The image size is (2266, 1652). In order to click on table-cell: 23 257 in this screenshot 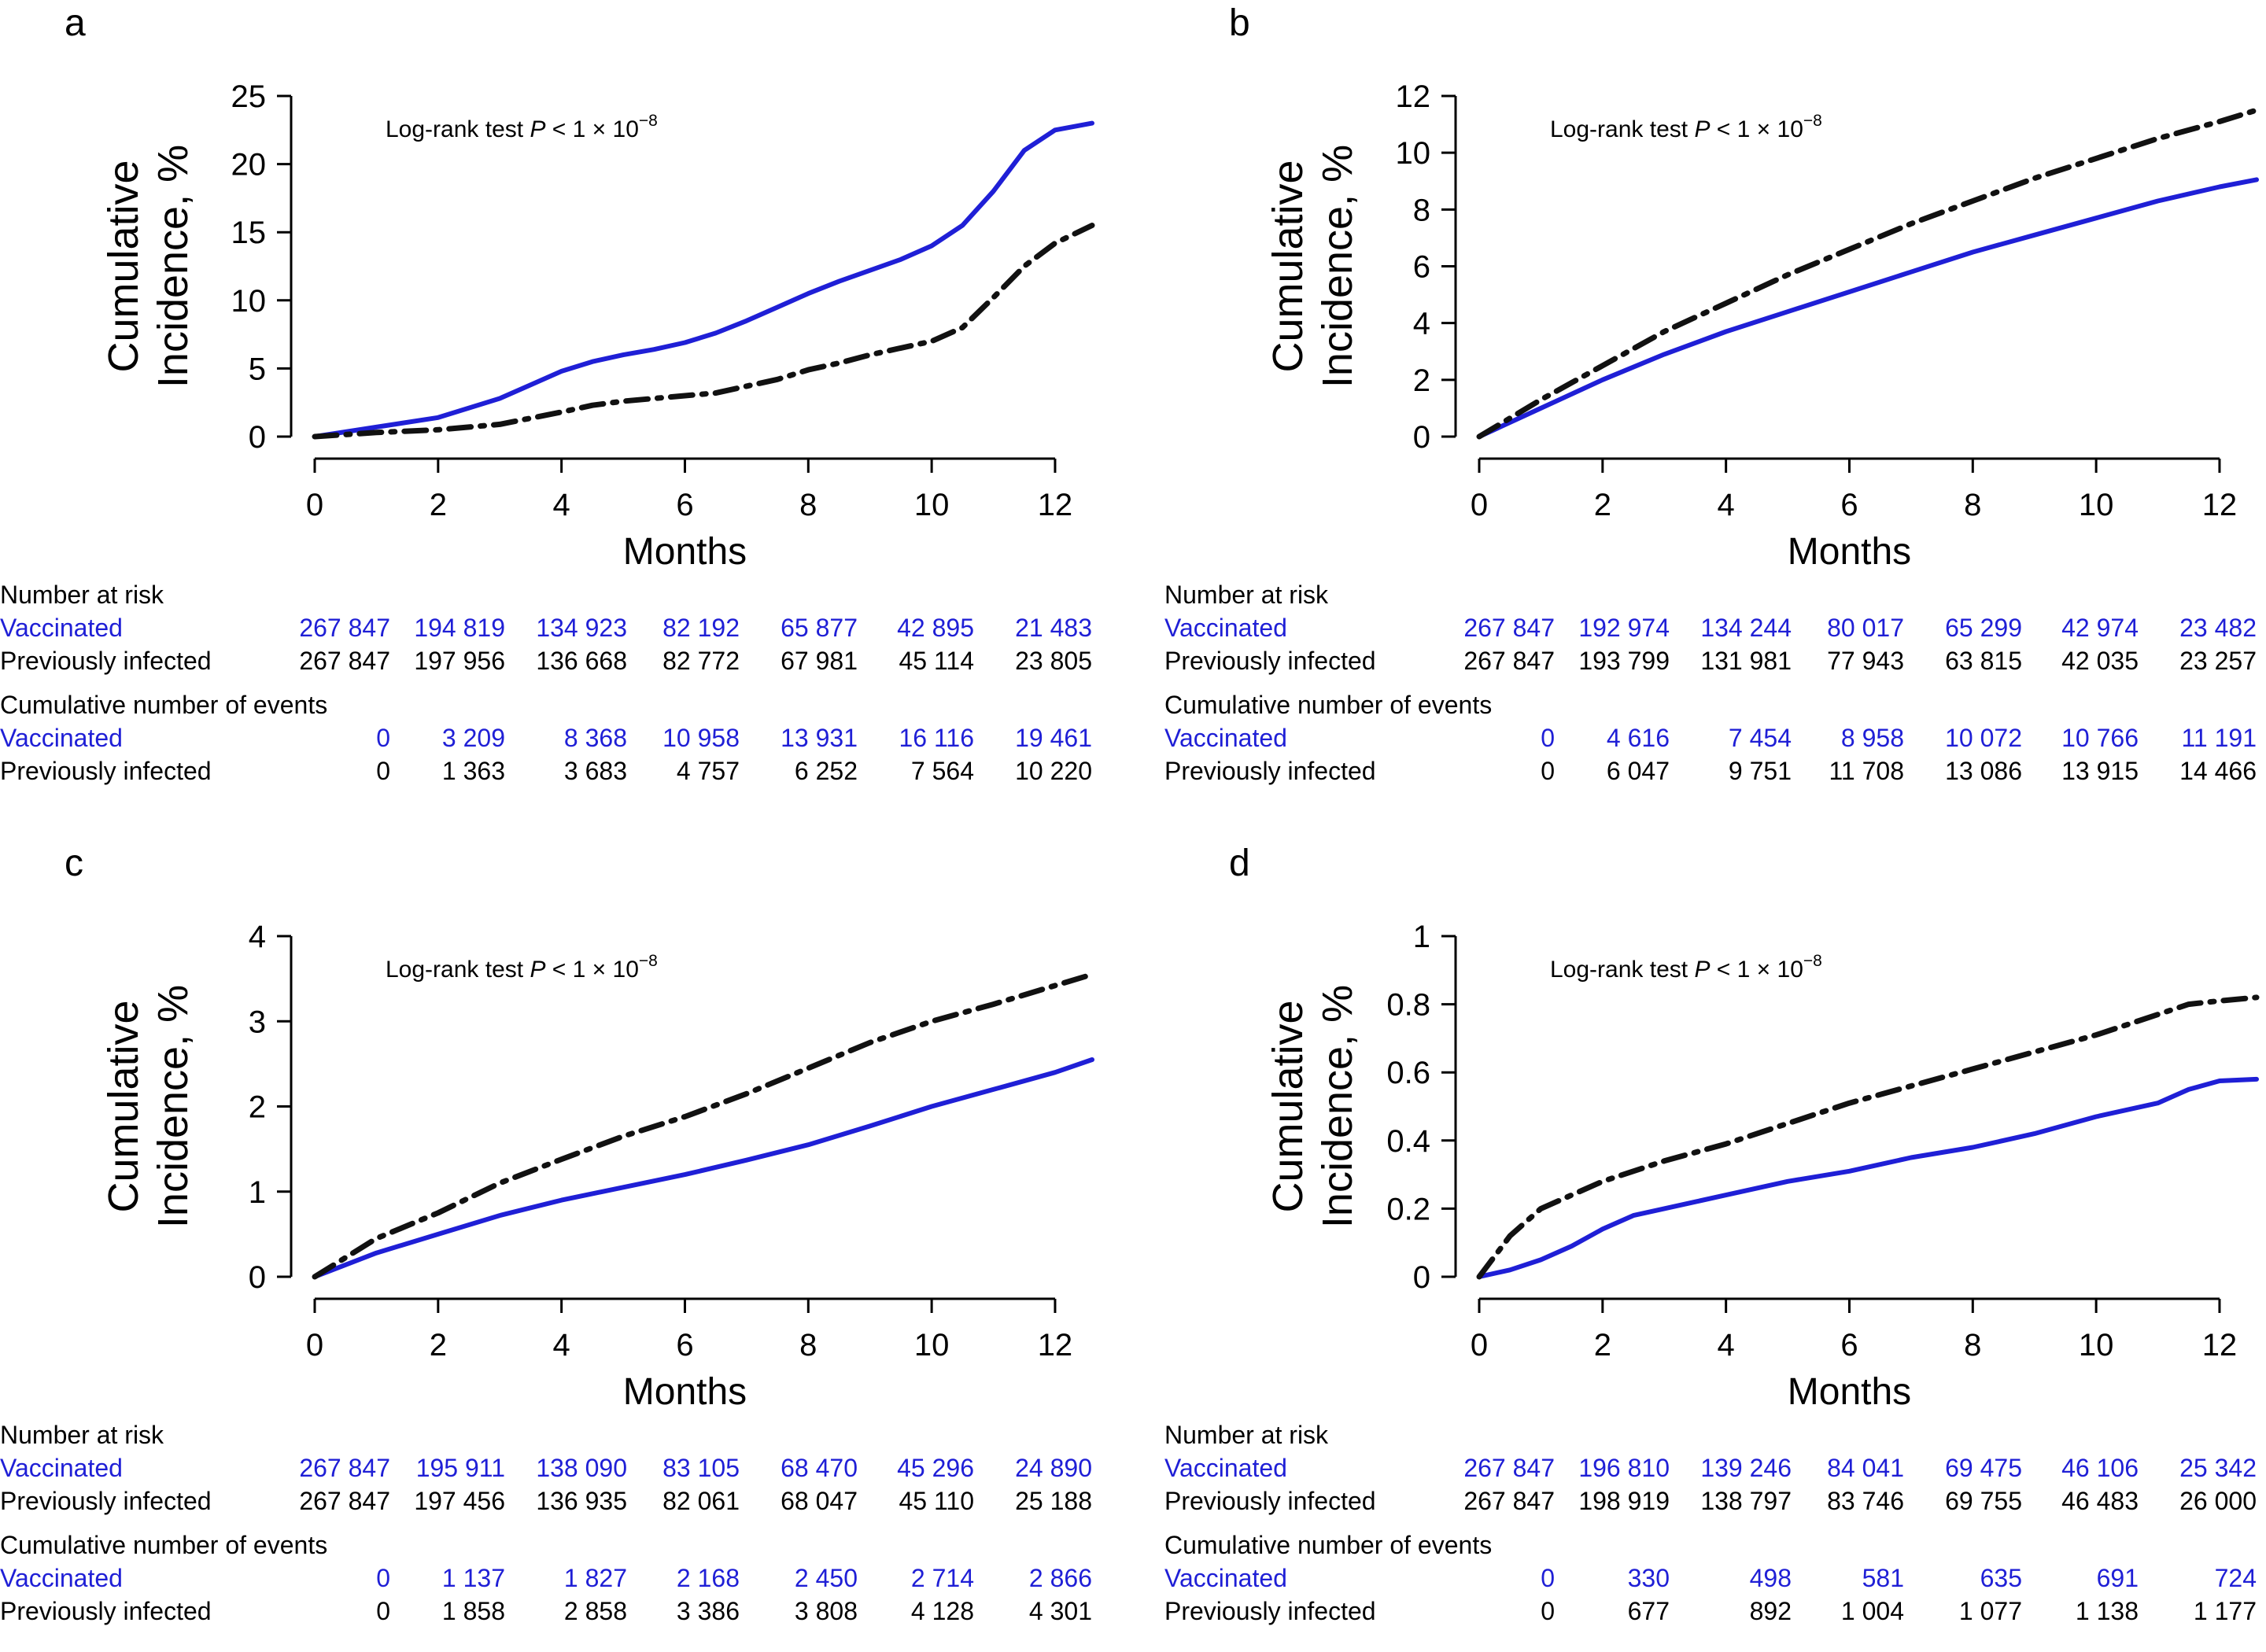, I will do `click(2218, 661)`.